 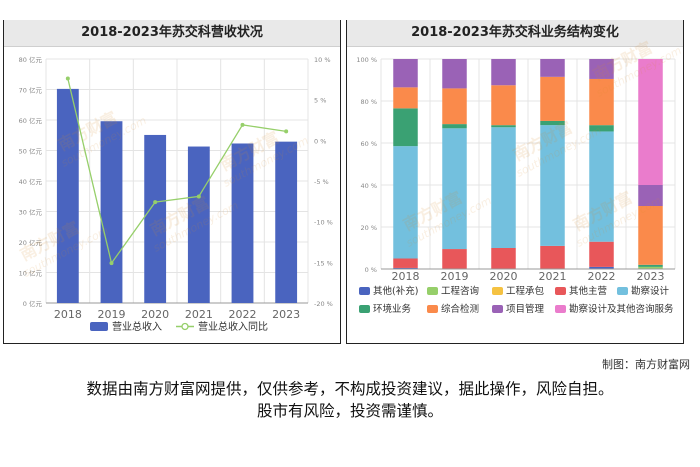 What do you see at coordinates (368, 186) in the screenshot?
I see `y-axis-tick-label: 40 %` at bounding box center [368, 186].